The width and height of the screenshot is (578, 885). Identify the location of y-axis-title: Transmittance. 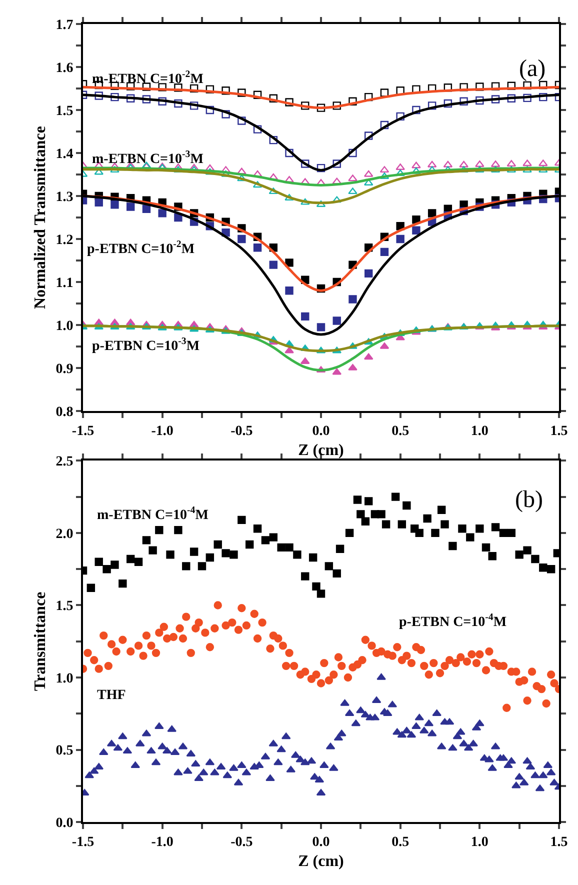
(41, 641).